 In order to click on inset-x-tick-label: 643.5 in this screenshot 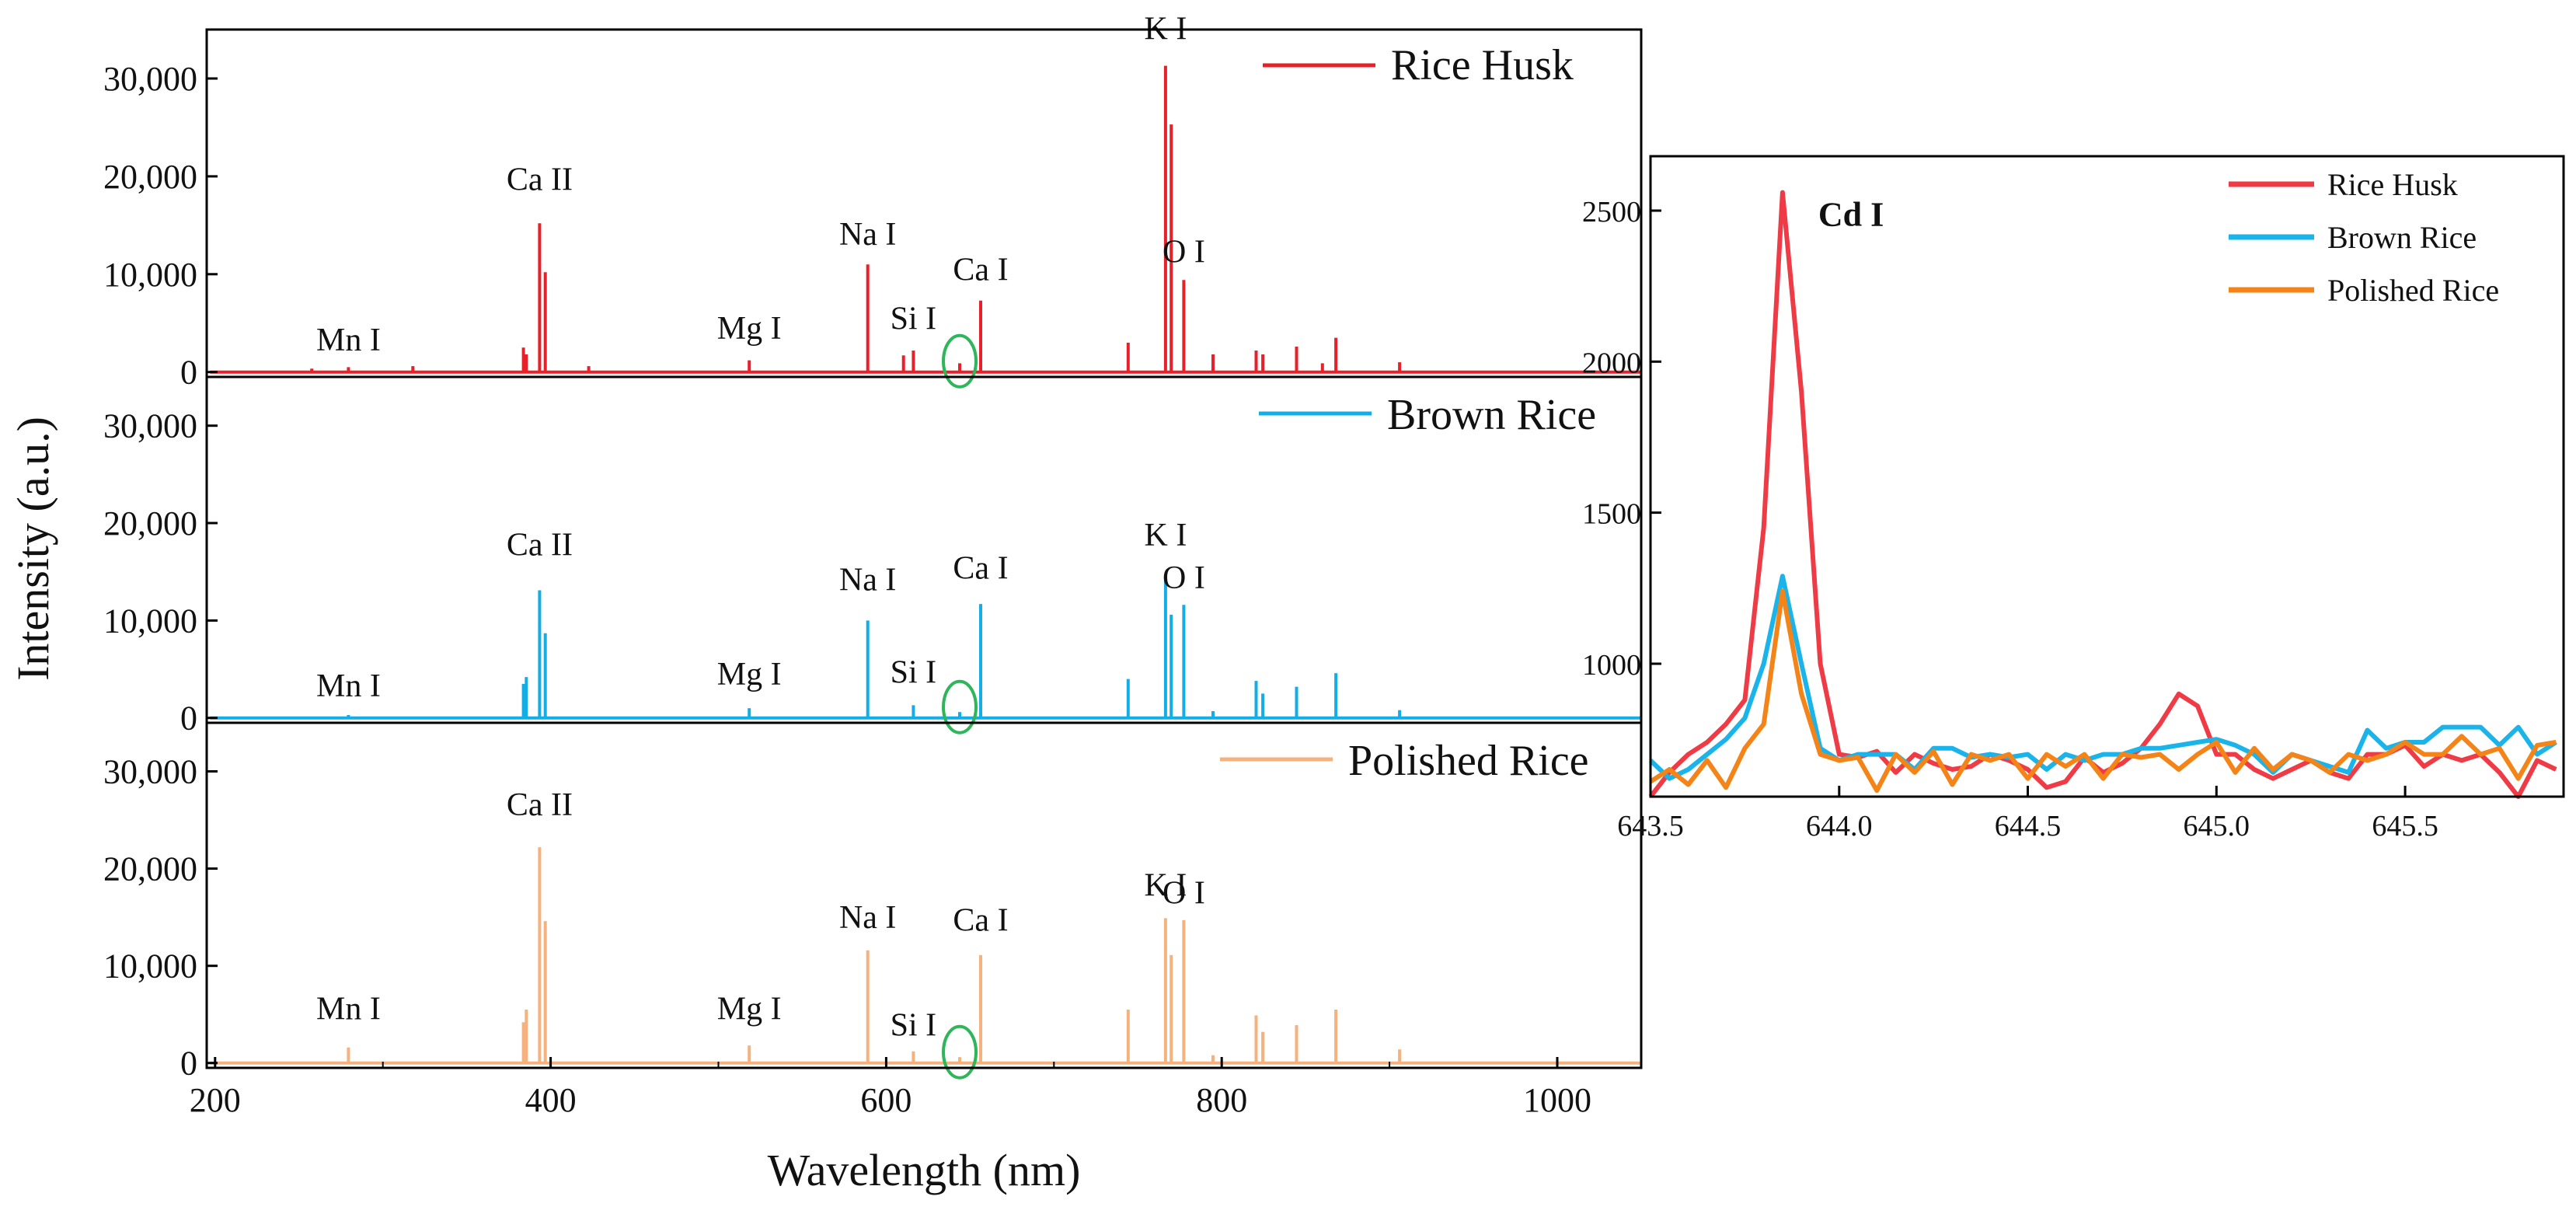, I will do `click(1650, 826)`.